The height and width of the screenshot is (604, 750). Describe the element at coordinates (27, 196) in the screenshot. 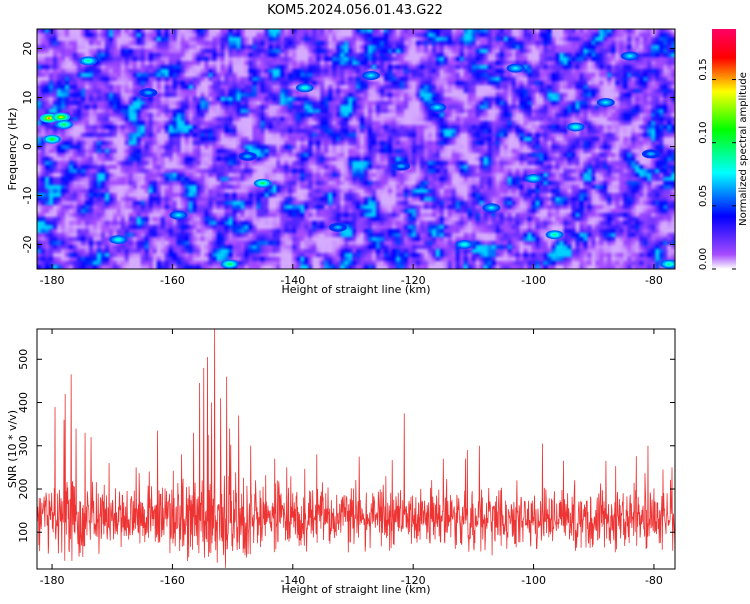

I see `y-tick-label: -10` at that location.